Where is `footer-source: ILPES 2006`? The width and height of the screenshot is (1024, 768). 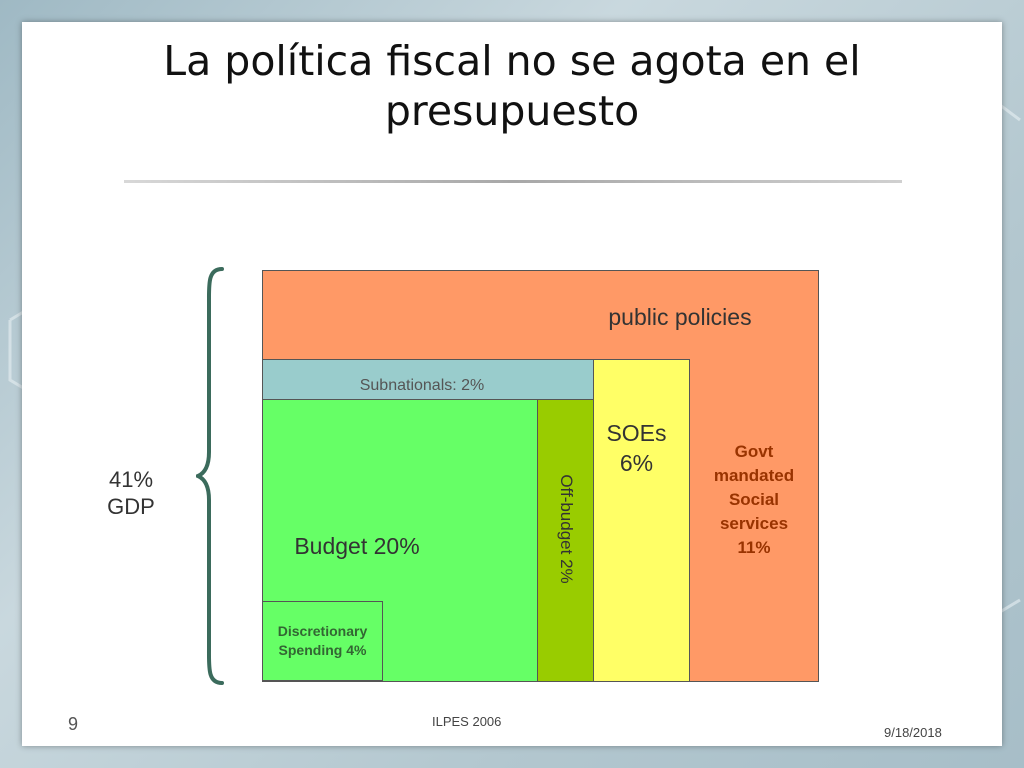 footer-source: ILPES 2006 is located at coordinates (467, 721).